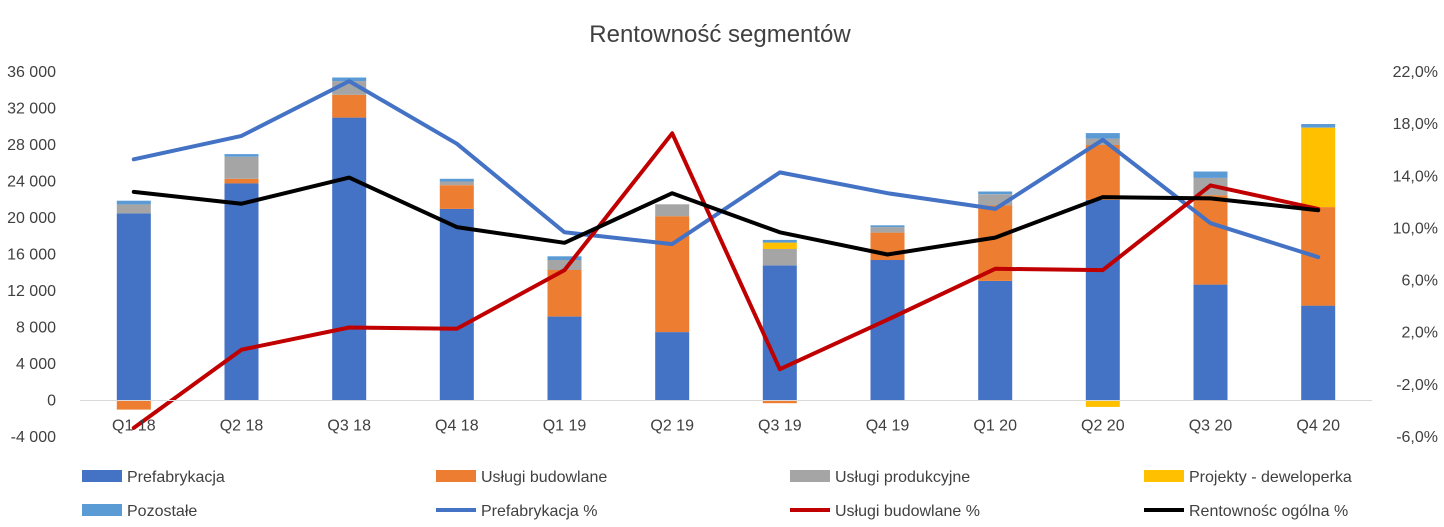 Image resolution: width=1444 pixels, height=527 pixels. Describe the element at coordinates (565, 426) in the screenshot. I see `x-tick-label: Q1 19` at that location.